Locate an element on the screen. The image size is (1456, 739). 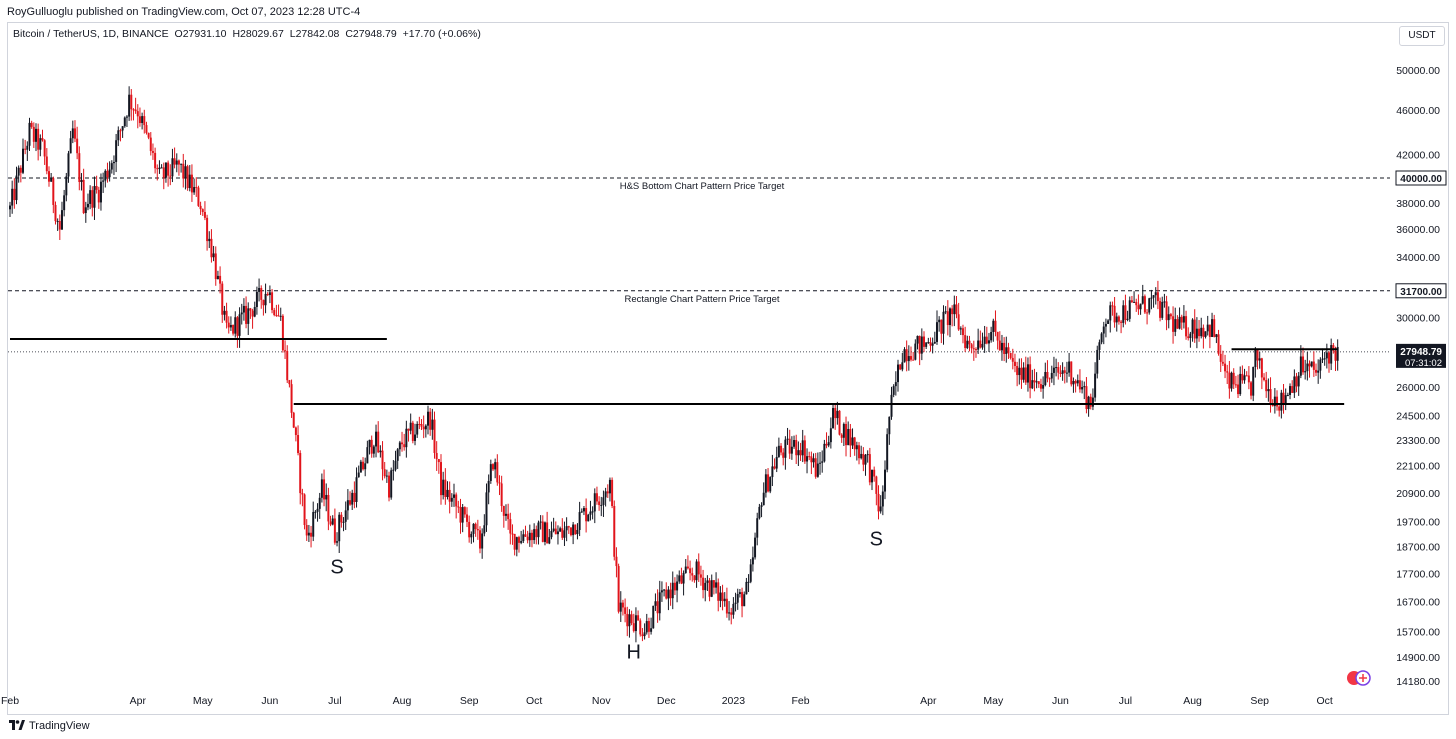
tradingview-badge-icon is located at coordinates (1359, 678).